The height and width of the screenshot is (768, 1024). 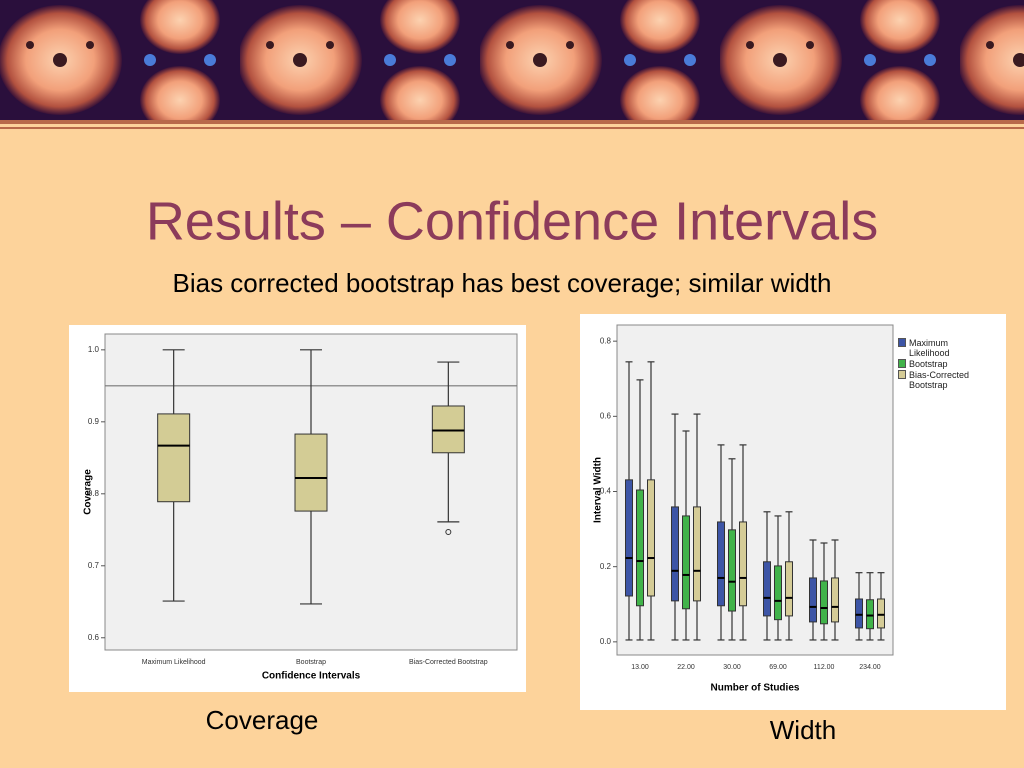 I want to click on legend-item: Maximum Likelihood, so click(x=948, y=348).